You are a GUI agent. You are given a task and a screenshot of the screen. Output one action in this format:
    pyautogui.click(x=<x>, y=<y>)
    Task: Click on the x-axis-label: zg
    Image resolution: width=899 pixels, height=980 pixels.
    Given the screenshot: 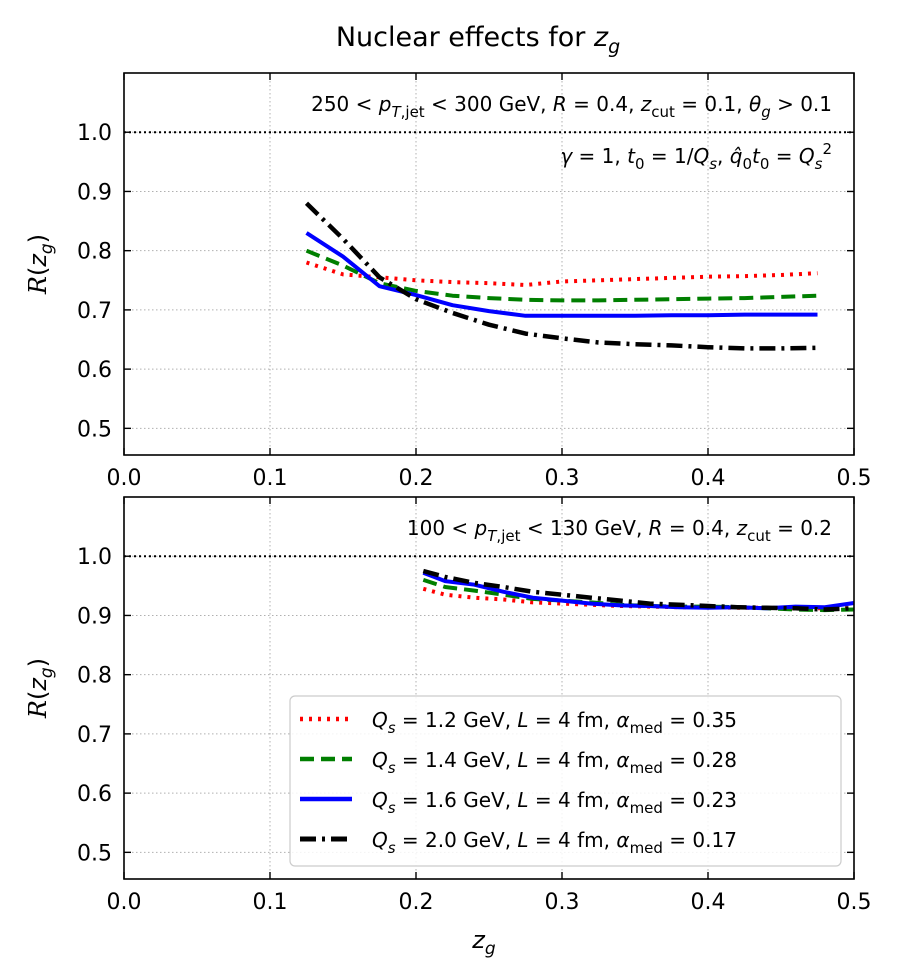 What is the action you would take?
    pyautogui.click(x=483, y=942)
    